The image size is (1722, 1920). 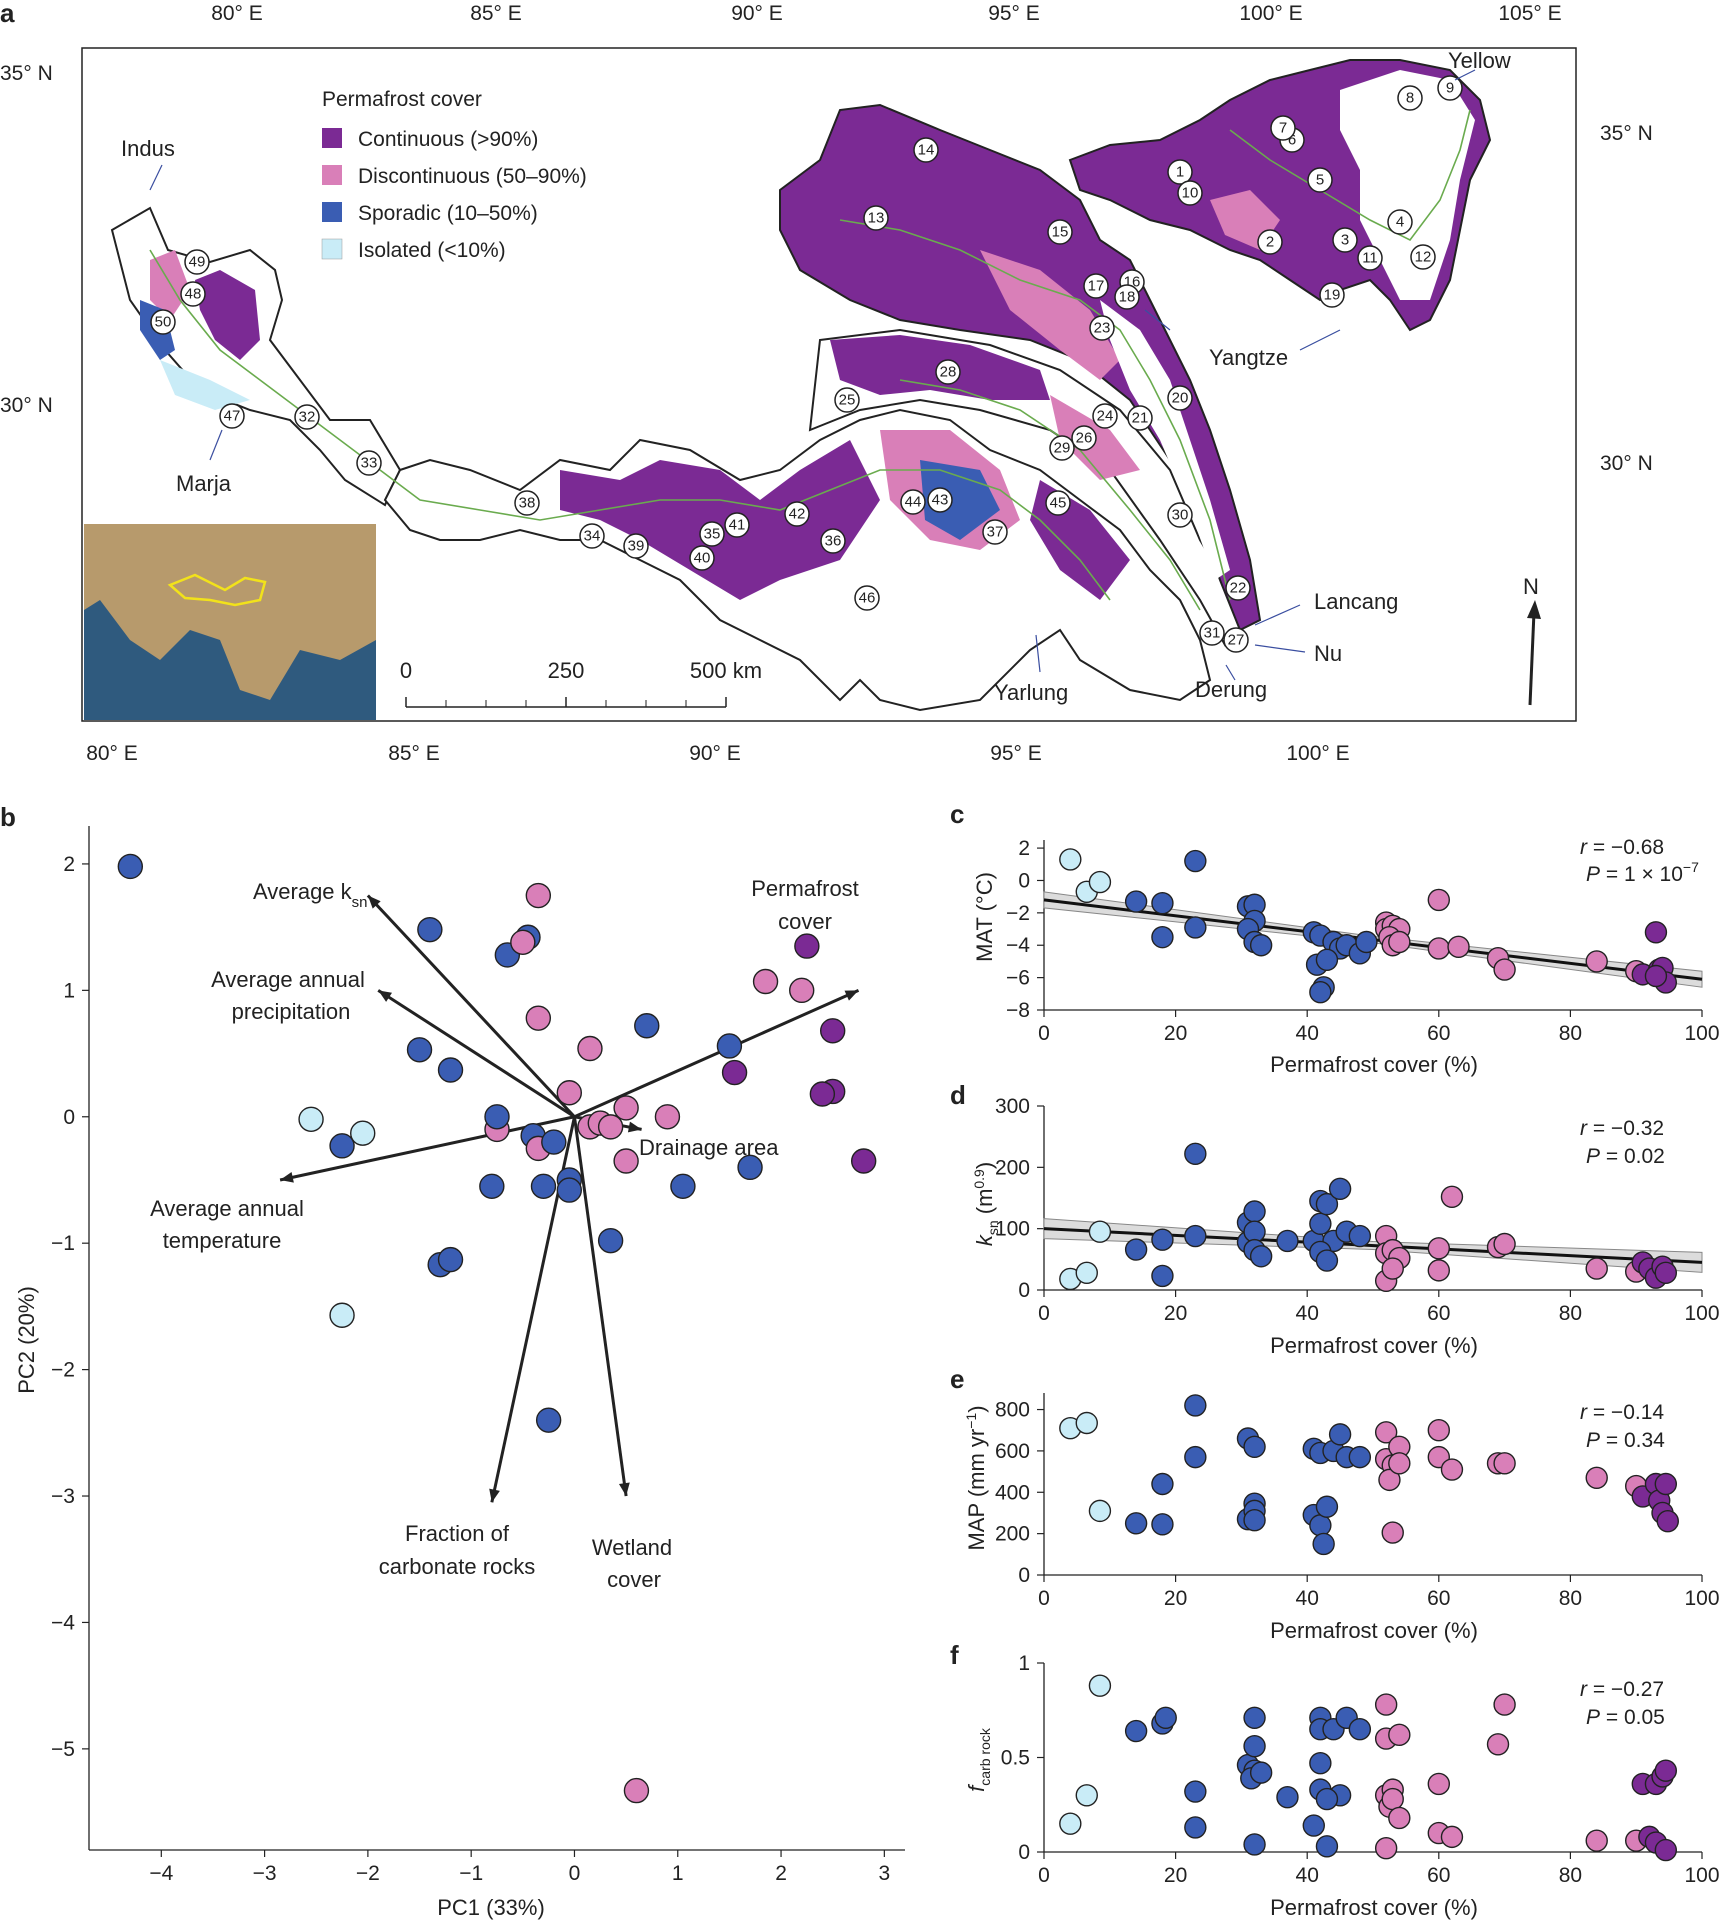 I want to click on yangtze-permafrost-discontinuous, so click(x=1050, y=315).